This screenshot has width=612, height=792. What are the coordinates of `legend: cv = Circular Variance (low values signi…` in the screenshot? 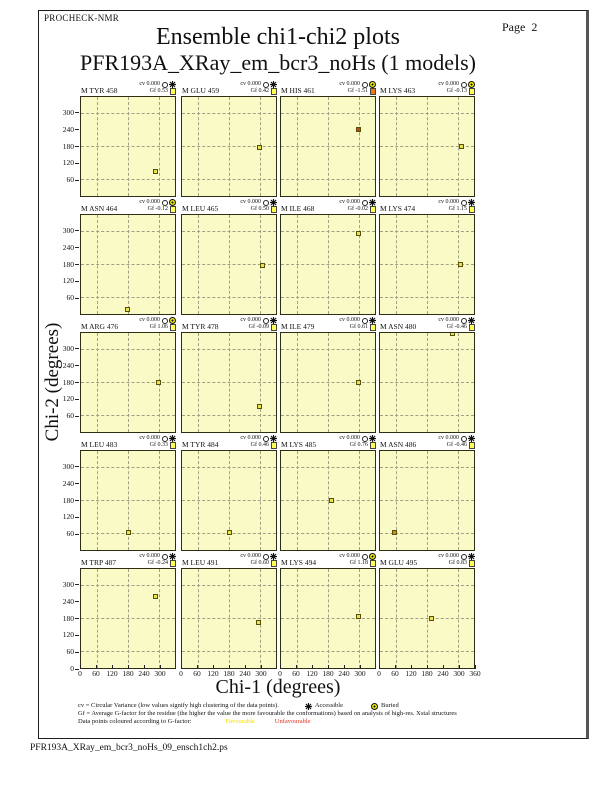 It's located at (328, 714).